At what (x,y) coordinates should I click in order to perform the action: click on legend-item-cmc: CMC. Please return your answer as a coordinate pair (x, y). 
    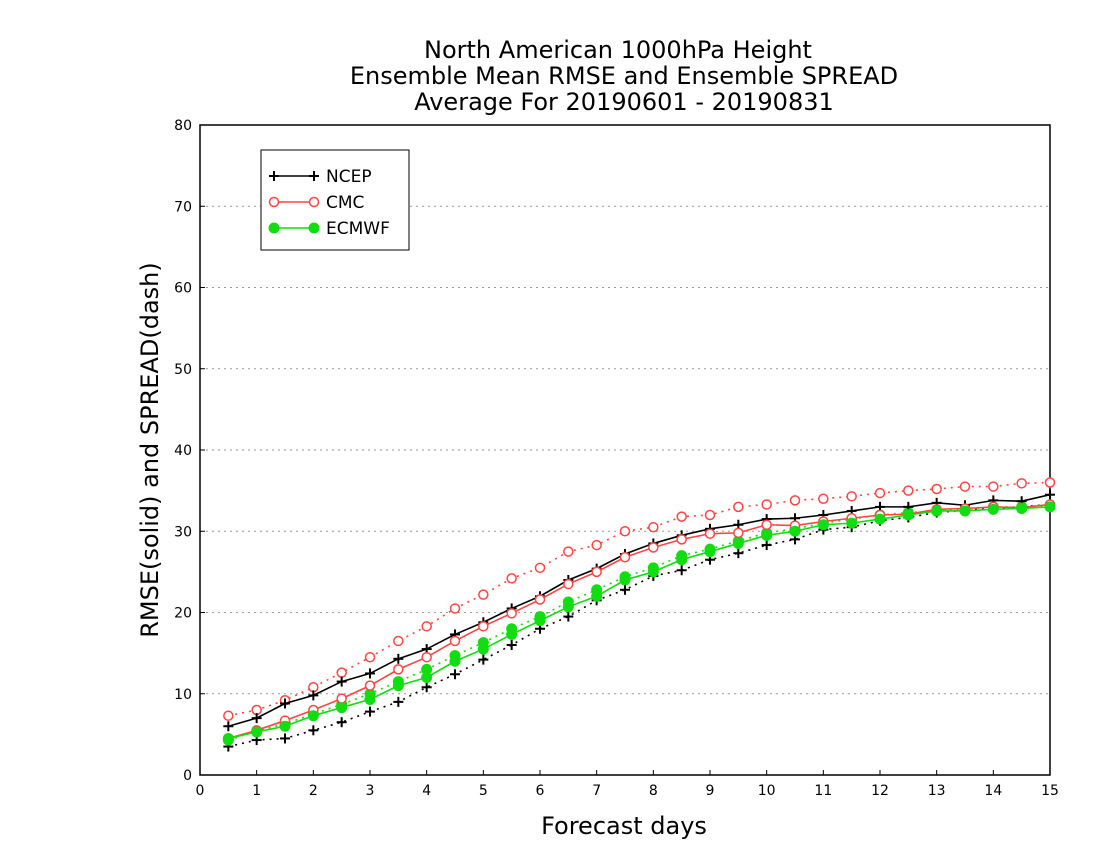
    Looking at the image, I should click on (316, 203).